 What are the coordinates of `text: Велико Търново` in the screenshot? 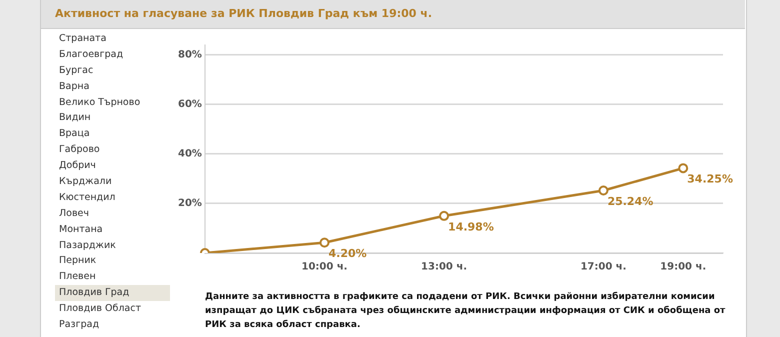 It's located at (100, 103).